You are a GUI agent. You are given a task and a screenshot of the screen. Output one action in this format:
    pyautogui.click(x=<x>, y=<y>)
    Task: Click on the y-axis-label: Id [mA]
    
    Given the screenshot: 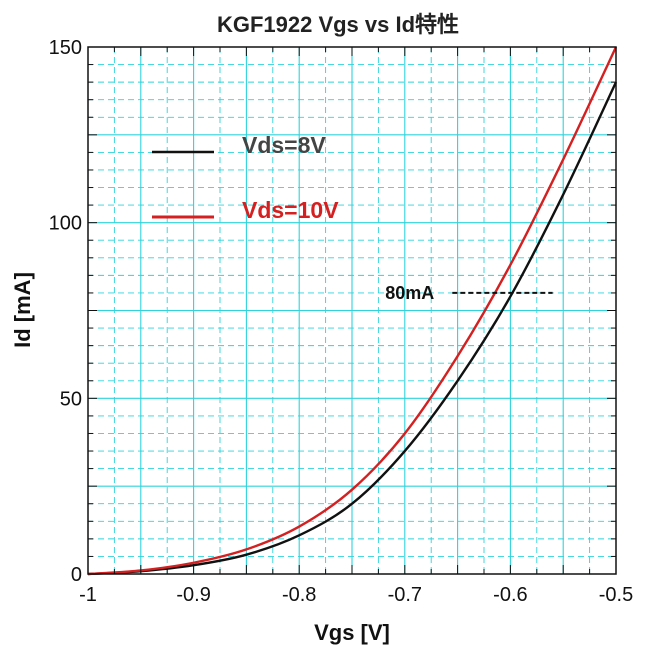 What is the action you would take?
    pyautogui.click(x=22, y=310)
    